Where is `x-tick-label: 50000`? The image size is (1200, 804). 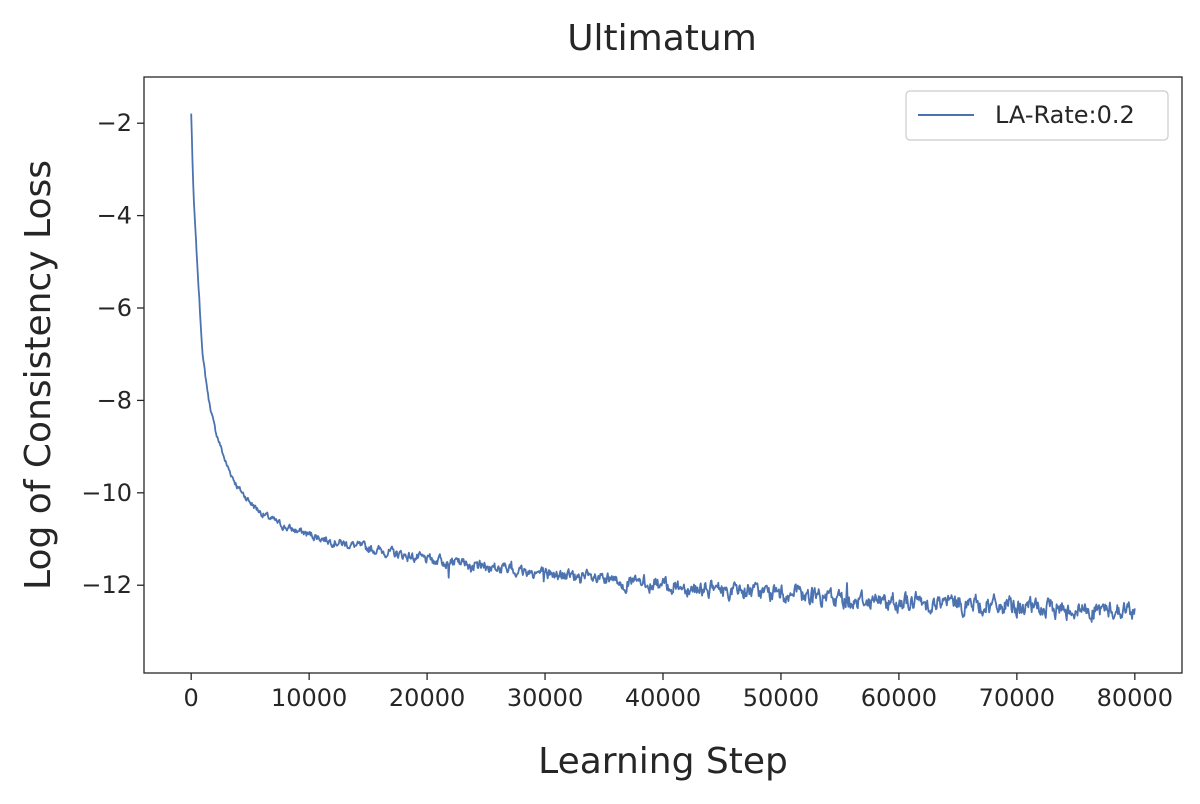 x-tick-label: 50000 is located at coordinates (781, 698).